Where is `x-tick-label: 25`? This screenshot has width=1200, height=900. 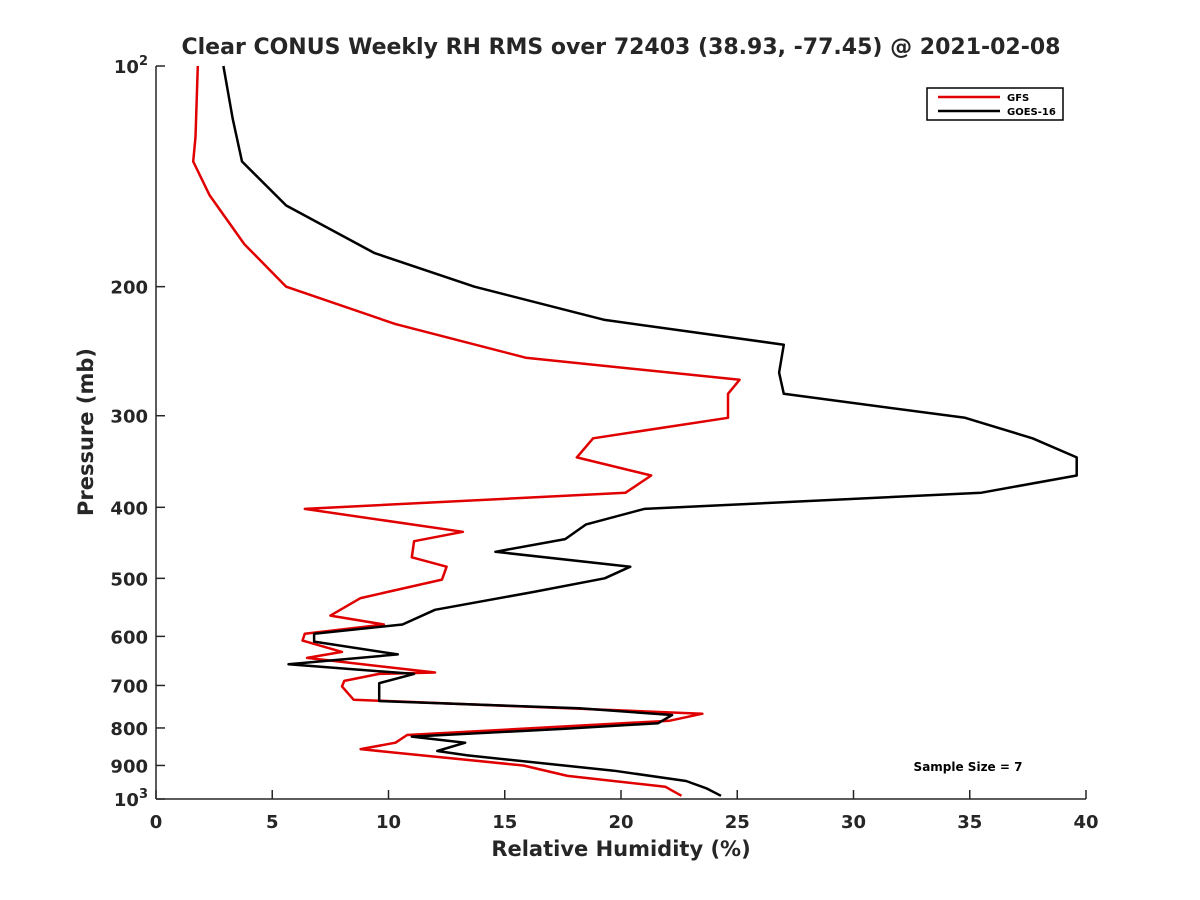
x-tick-label: 25 is located at coordinates (737, 822).